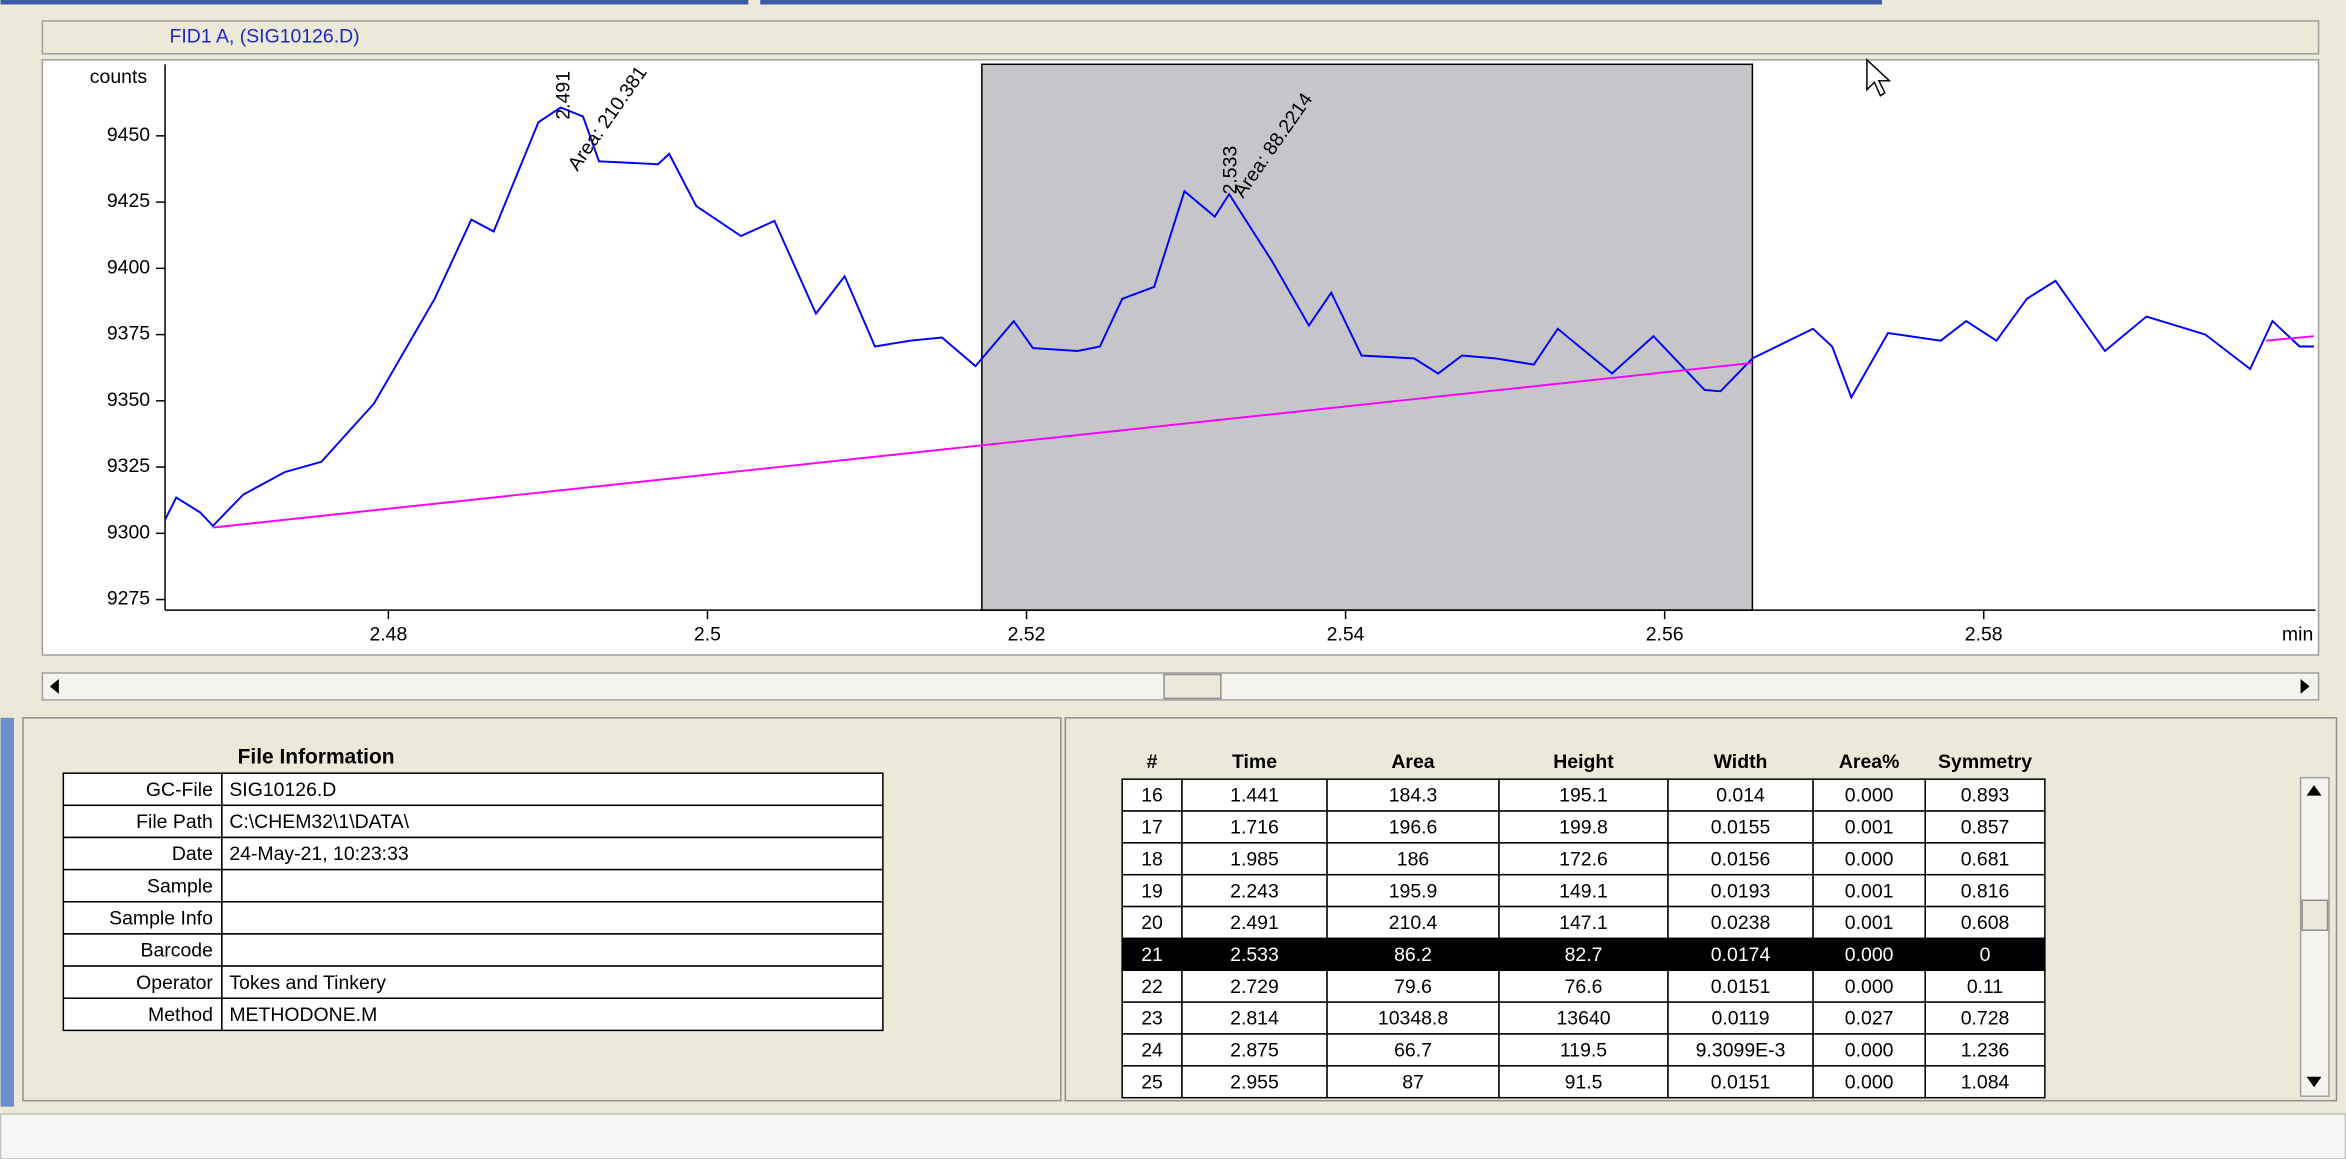  What do you see at coordinates (1173, 1136) in the screenshot?
I see `status-bar` at bounding box center [1173, 1136].